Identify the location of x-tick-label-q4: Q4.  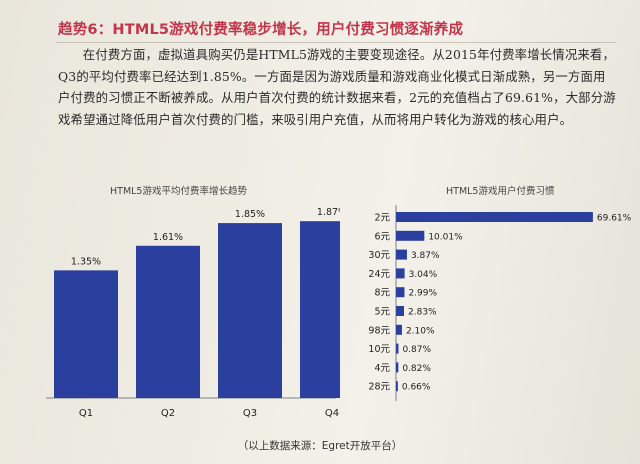
(332, 413).